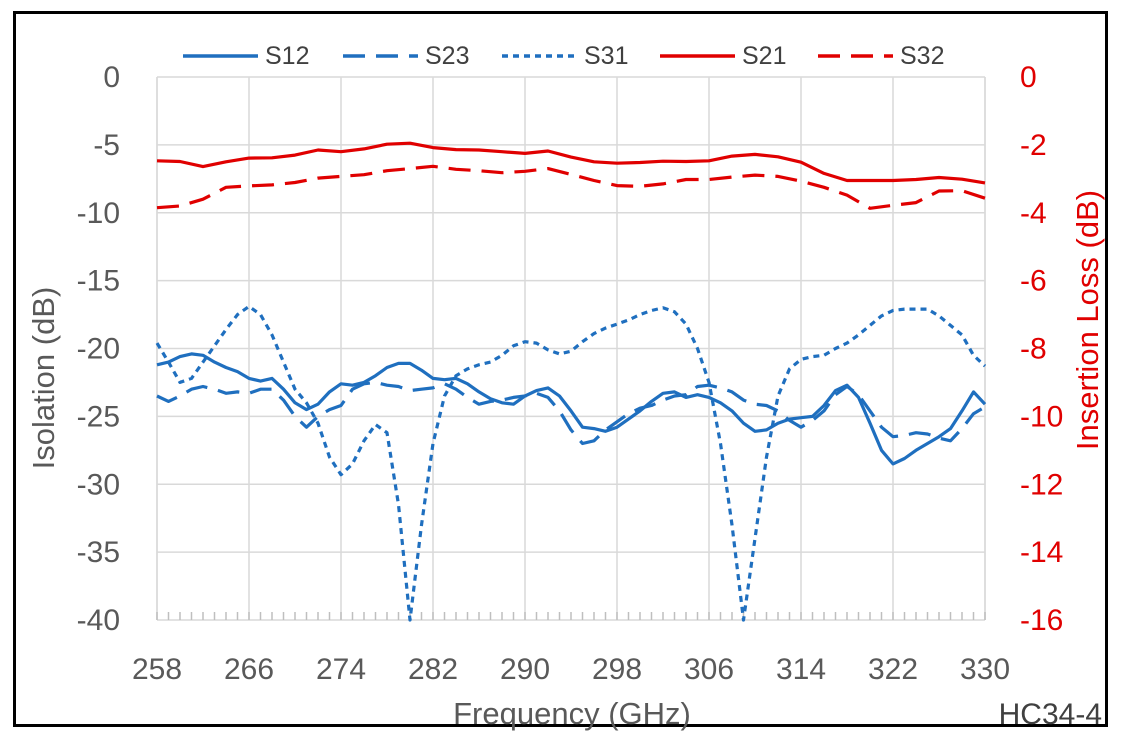 The height and width of the screenshot is (743, 1125). I want to click on y-right-tick-label: -4, so click(1033, 213).